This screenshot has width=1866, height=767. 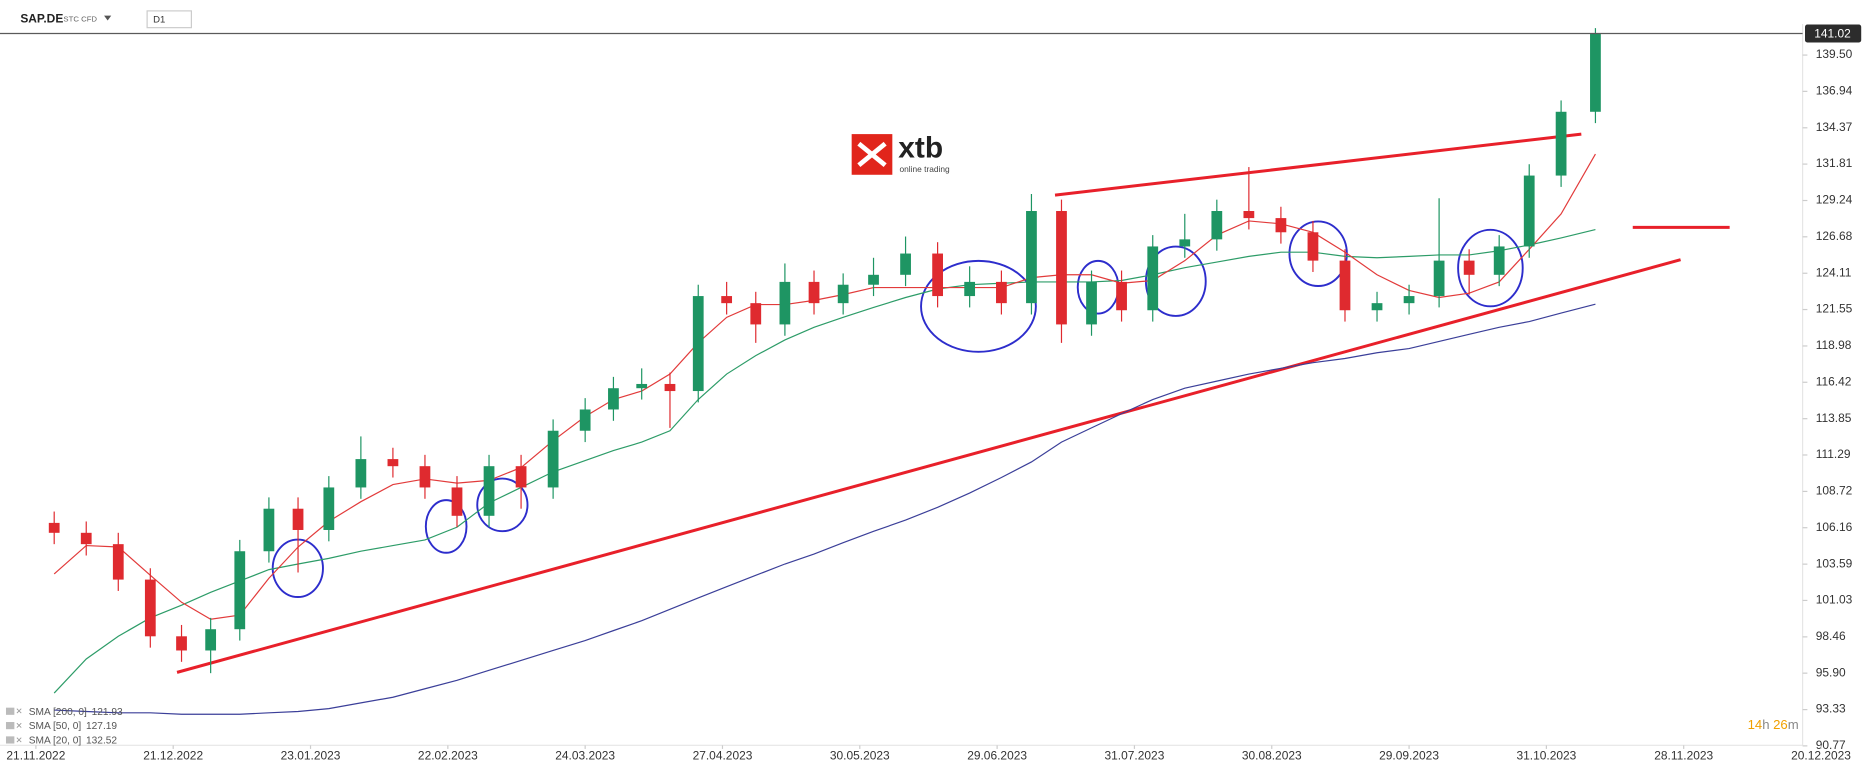 What do you see at coordinates (1831, 672) in the screenshot?
I see `y-tick-label: 95.90` at bounding box center [1831, 672].